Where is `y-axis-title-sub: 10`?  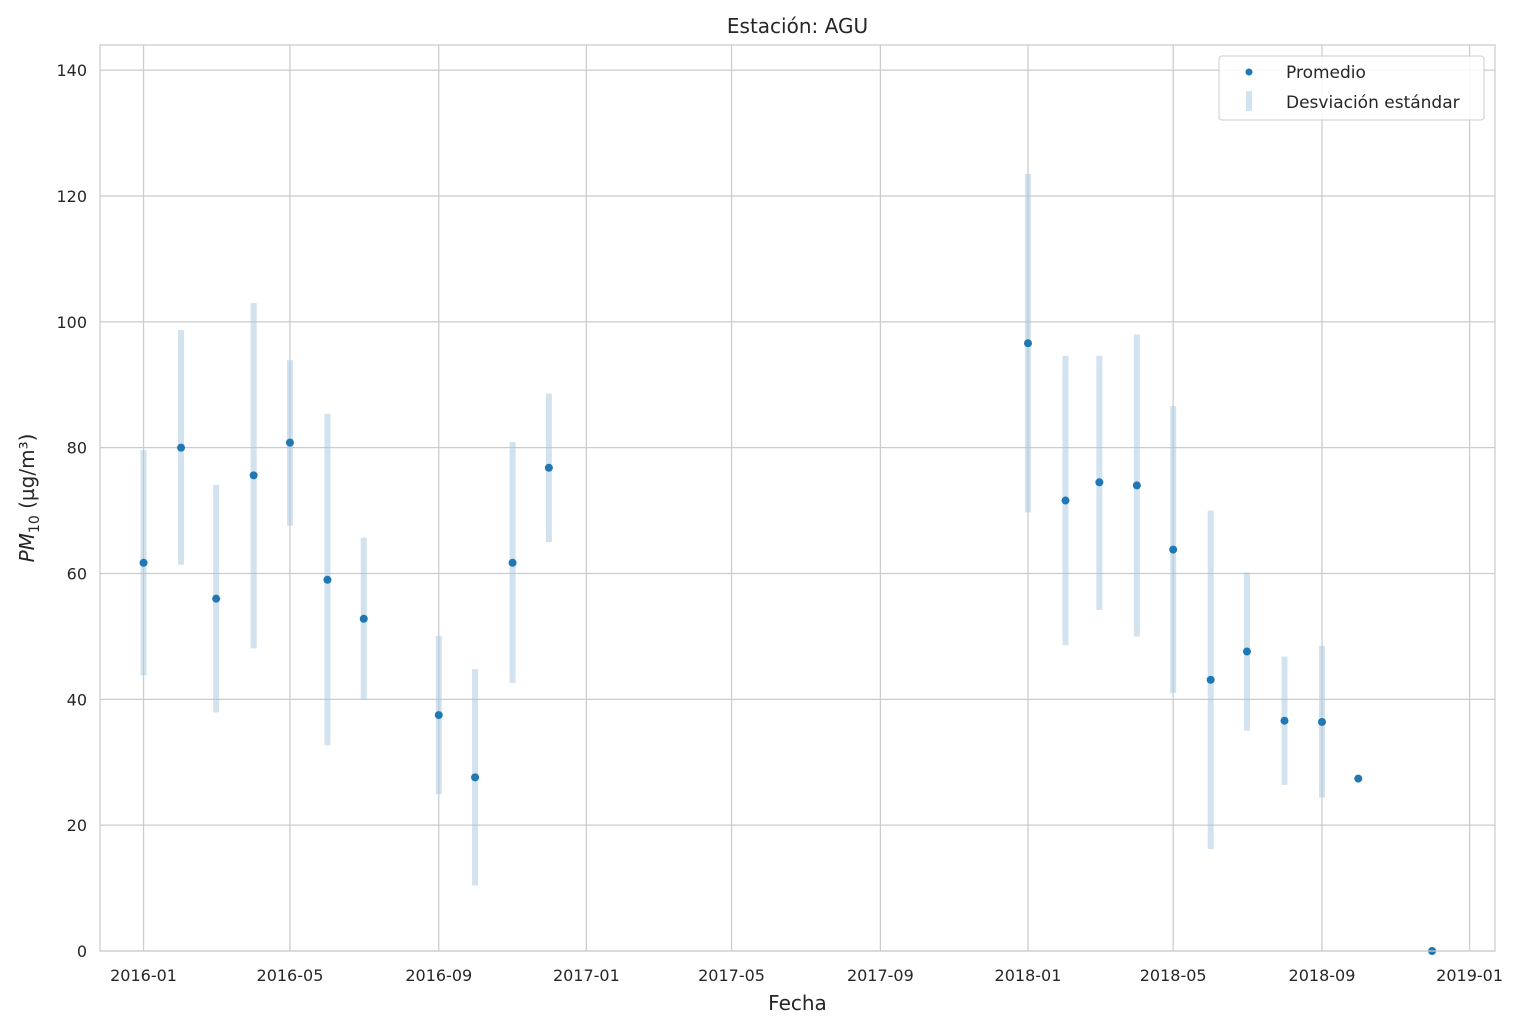
y-axis-title-sub: 10 is located at coordinates (35, 524).